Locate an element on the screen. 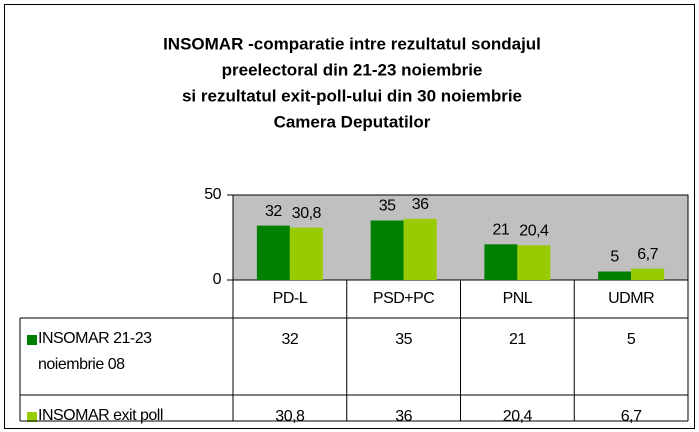 This screenshot has width=699, height=432. data-label: 21 is located at coordinates (500, 230).